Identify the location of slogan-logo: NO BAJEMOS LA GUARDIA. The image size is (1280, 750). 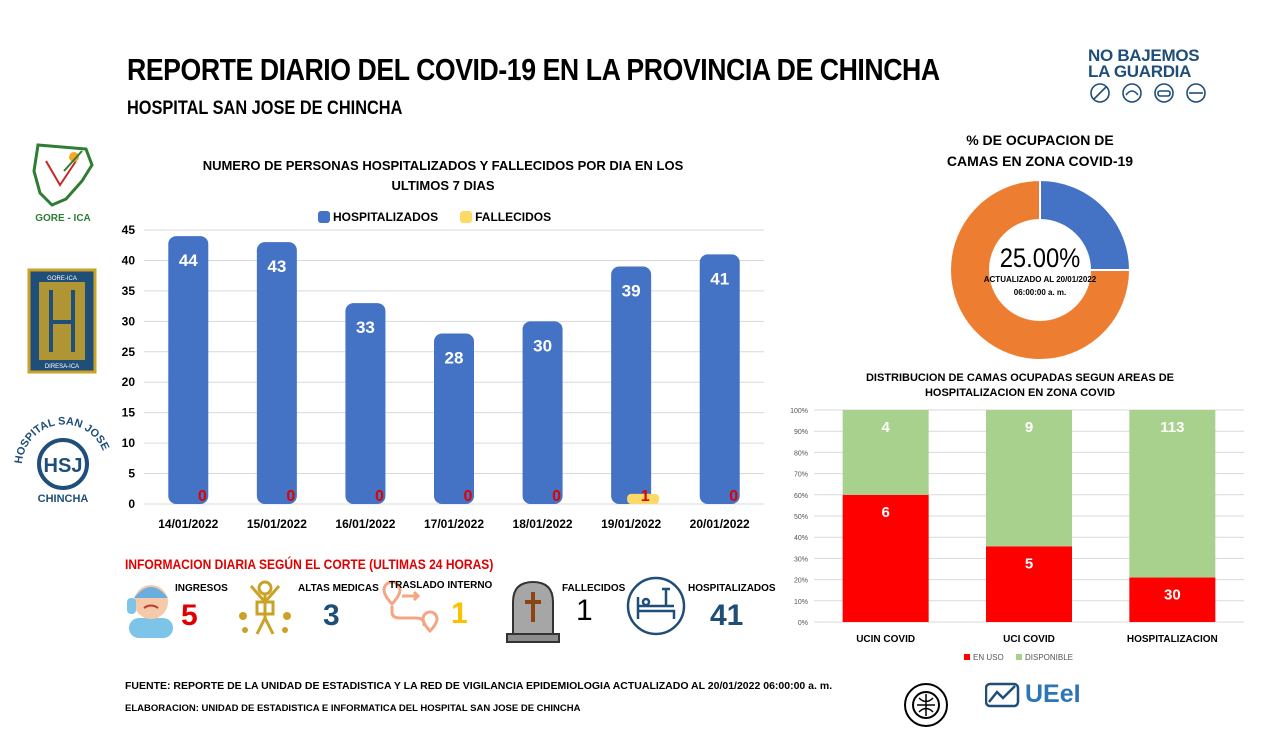
(1153, 76).